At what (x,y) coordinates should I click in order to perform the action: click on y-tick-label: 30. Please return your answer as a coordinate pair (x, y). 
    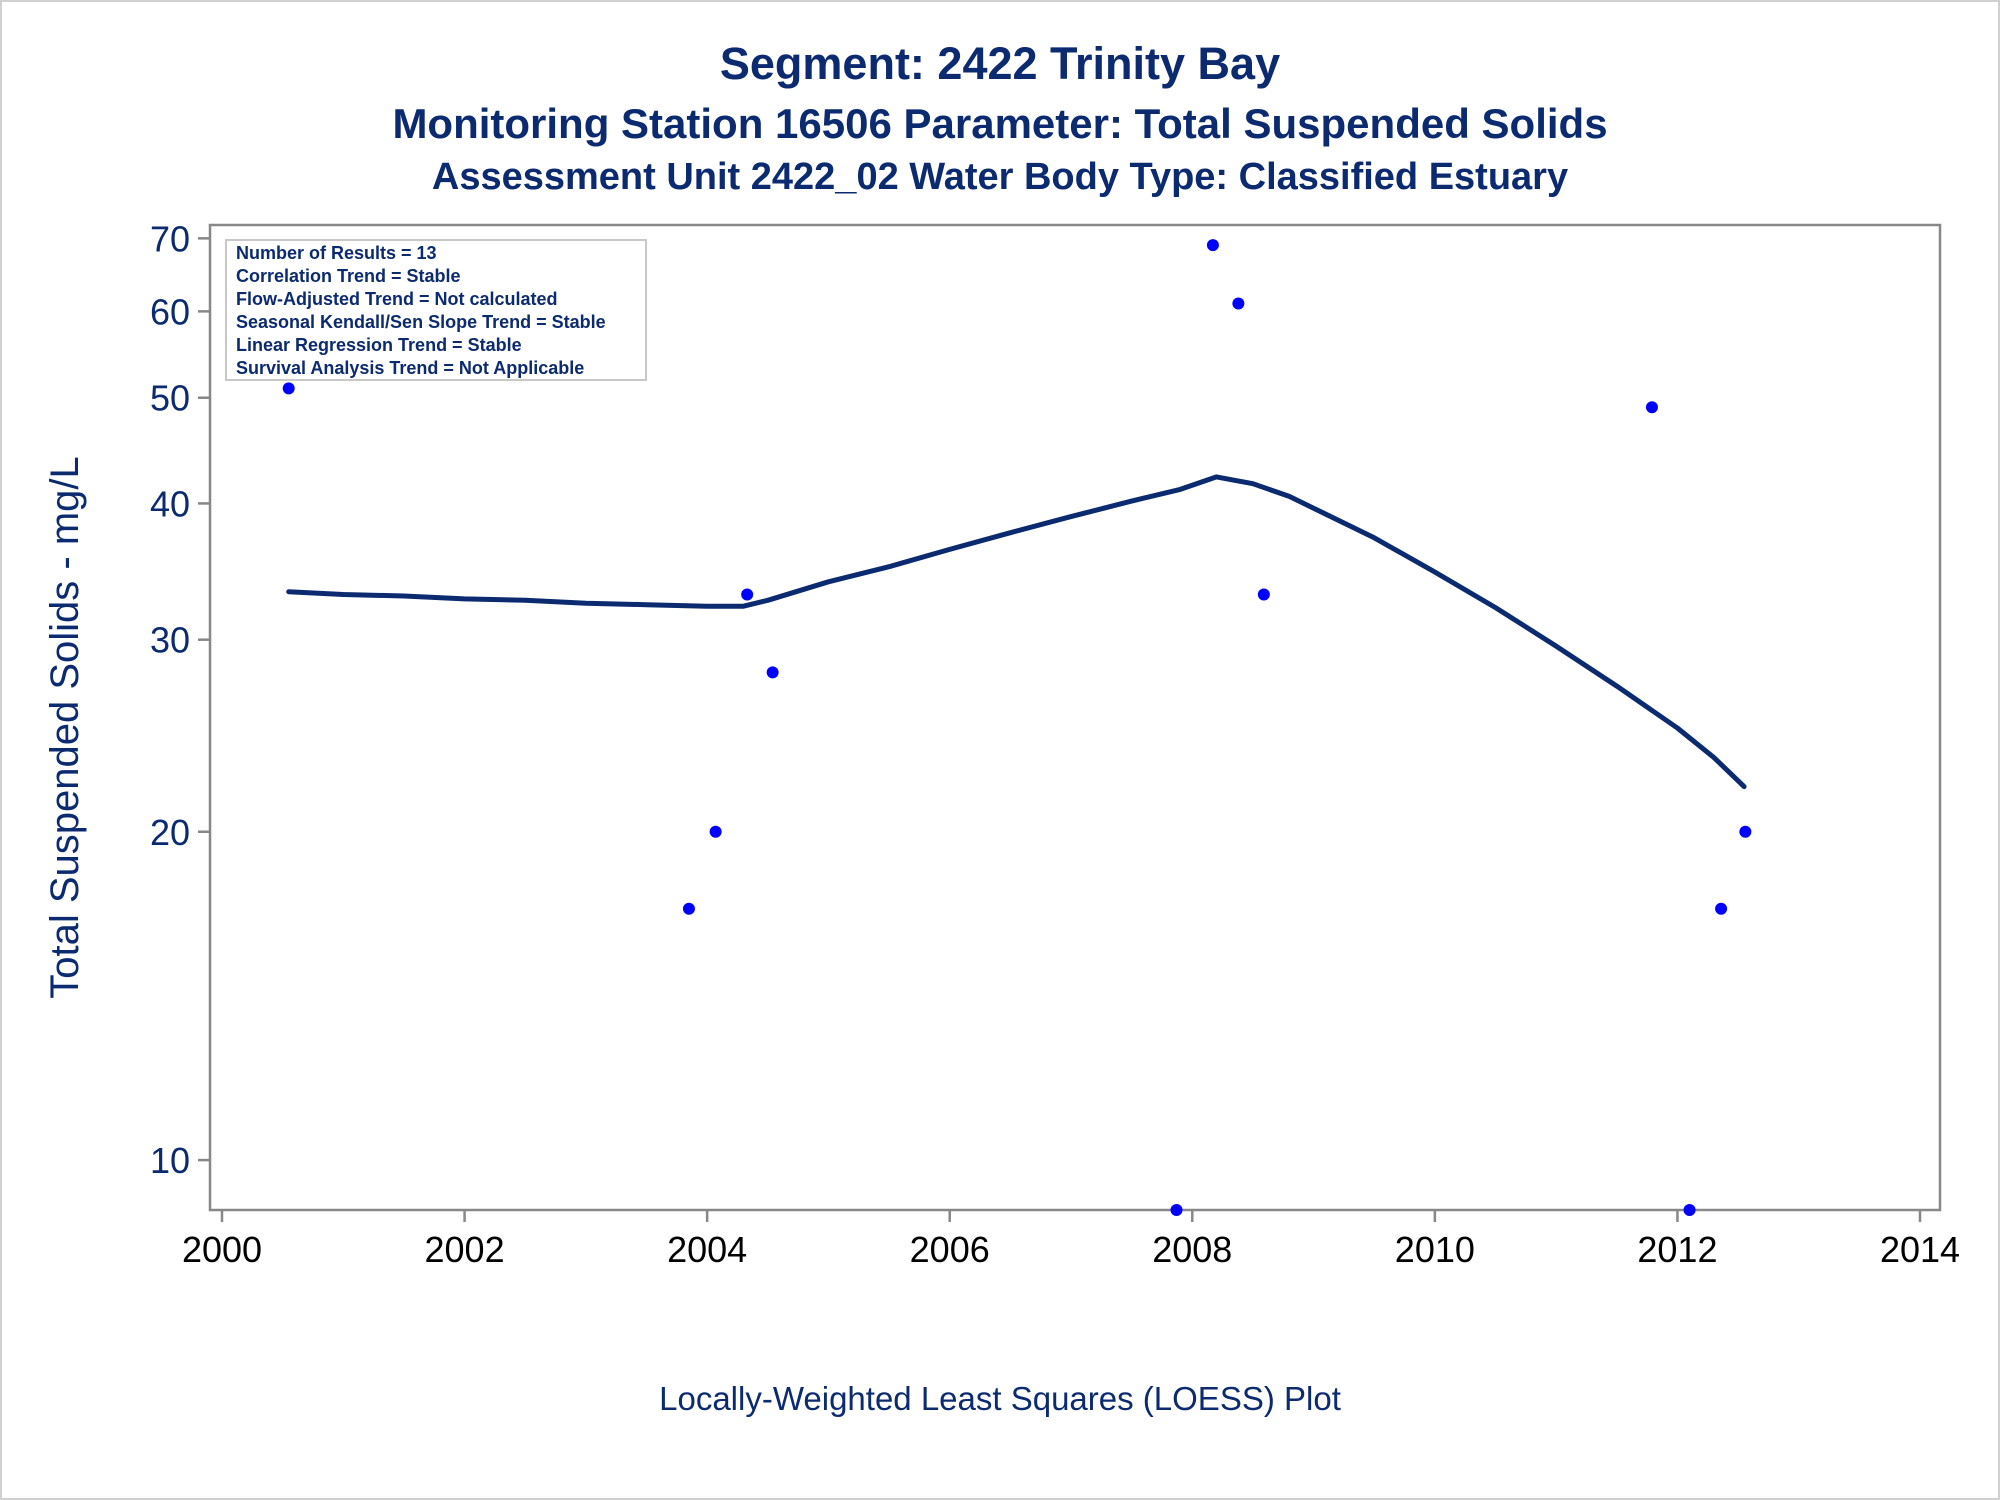
    Looking at the image, I should click on (170, 640).